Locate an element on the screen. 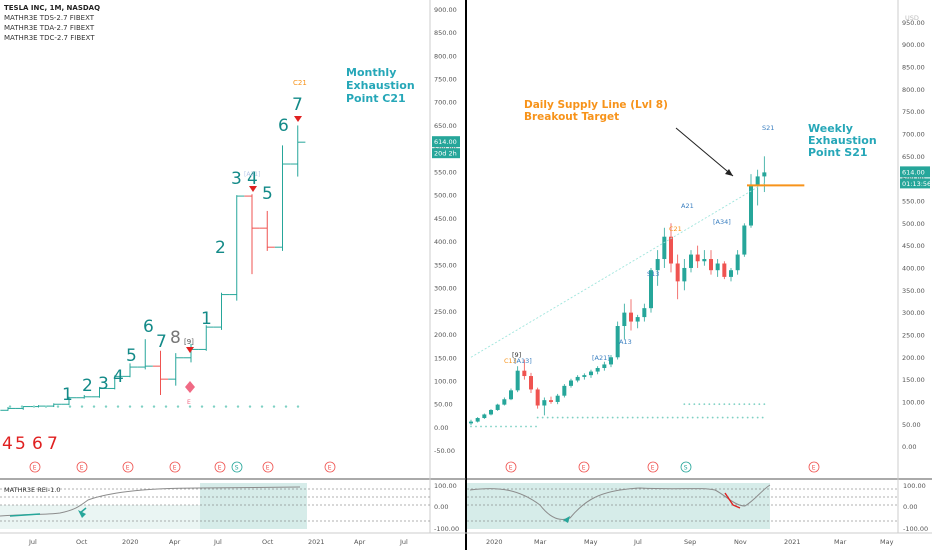  left-osc-tick: 100.00 is located at coordinates (445, 486).